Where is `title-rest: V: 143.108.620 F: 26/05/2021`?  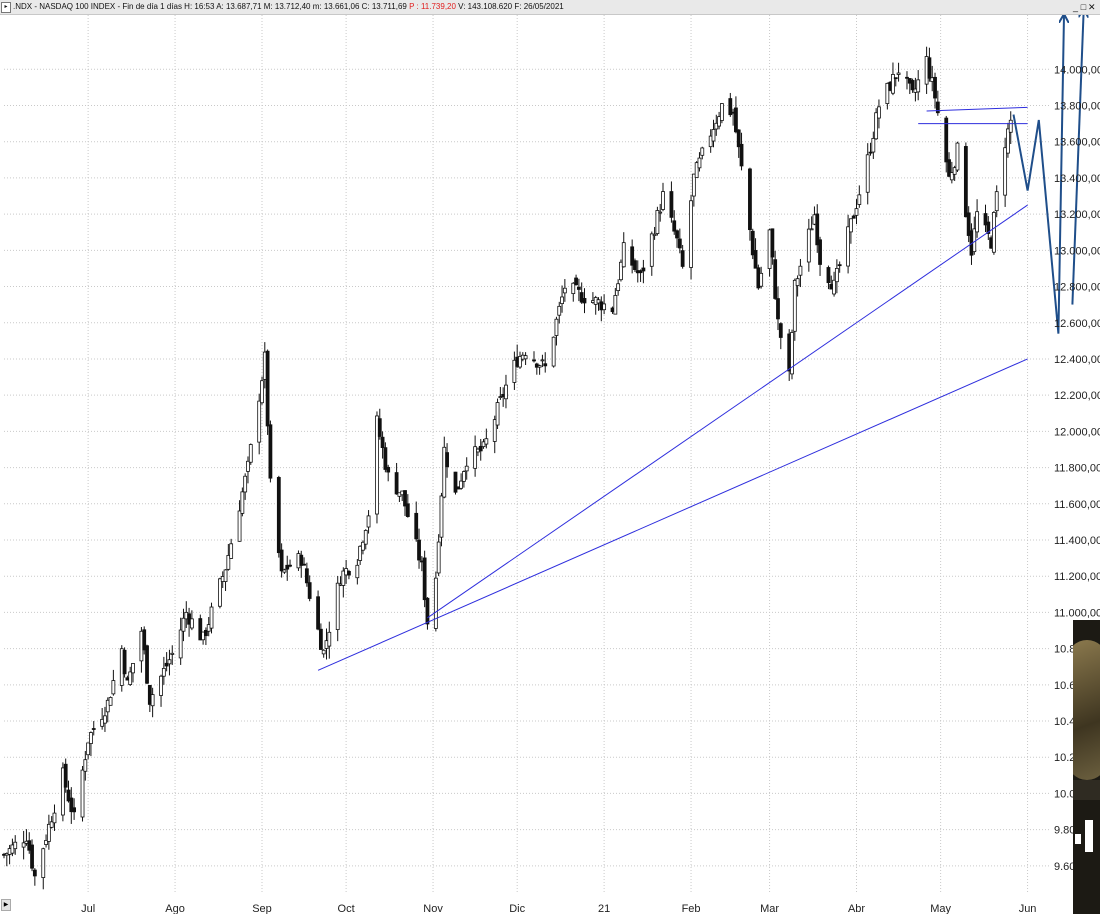
title-rest: V: 143.108.620 F: 26/05/2021 is located at coordinates (509, 6).